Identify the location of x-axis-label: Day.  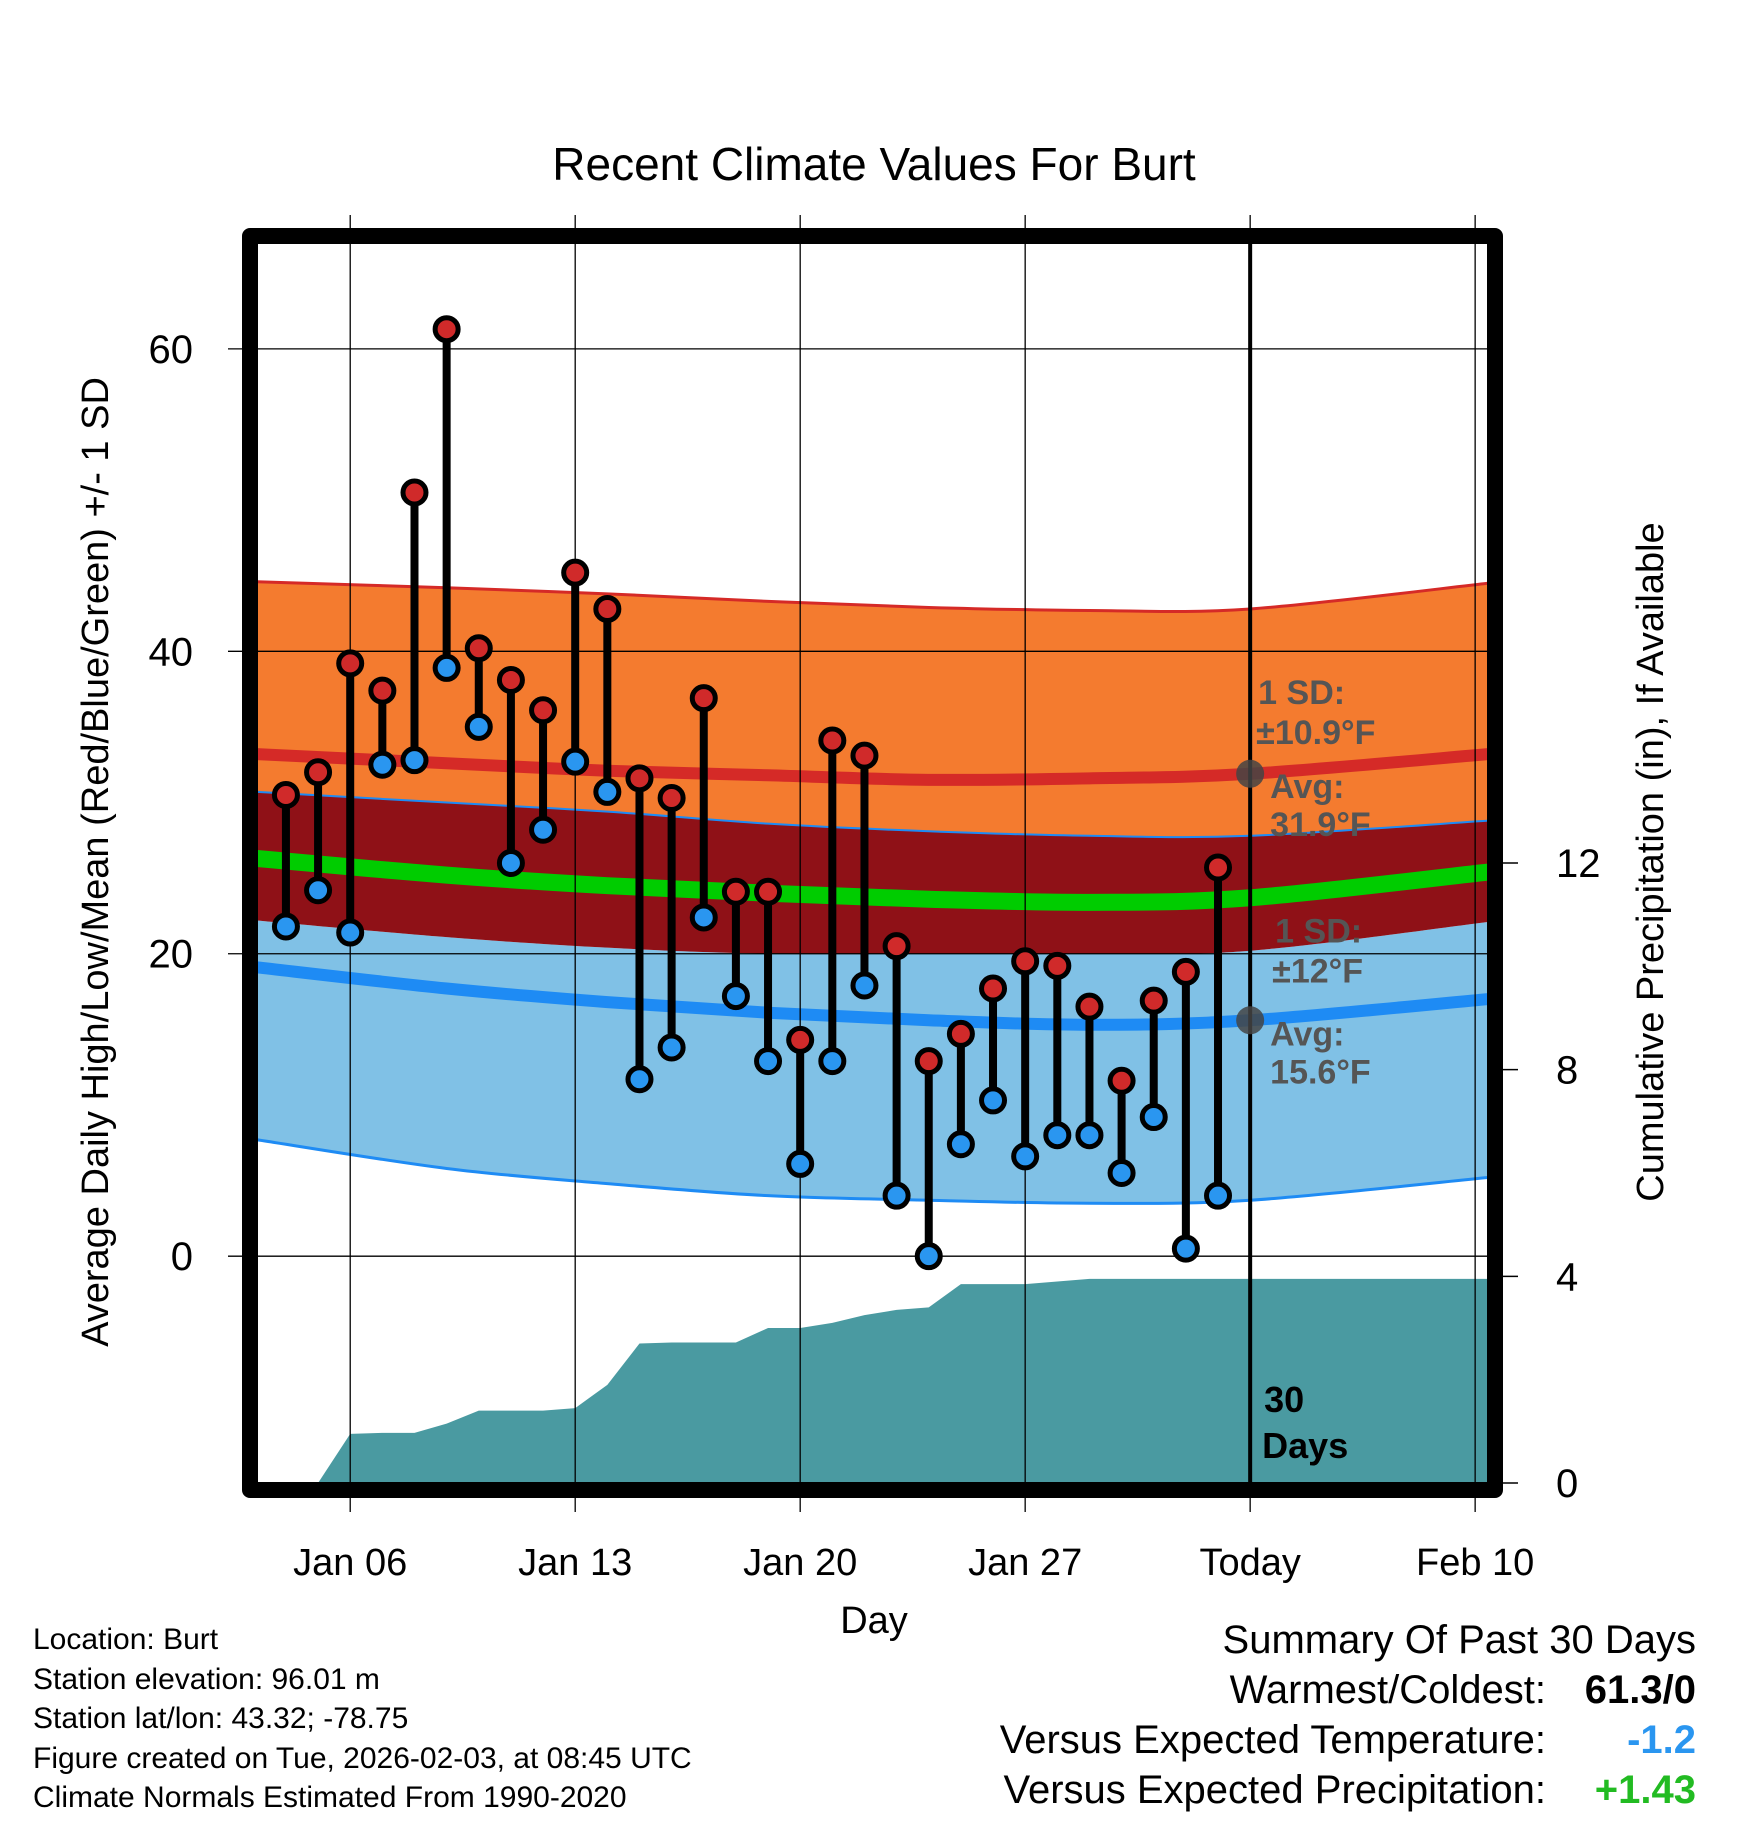
(874, 1621).